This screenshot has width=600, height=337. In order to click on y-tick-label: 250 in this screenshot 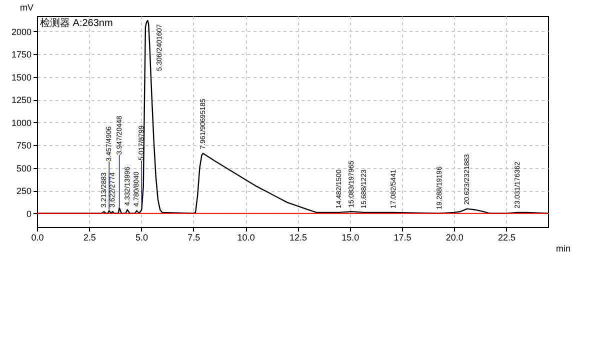, I will do `click(24, 191)`.